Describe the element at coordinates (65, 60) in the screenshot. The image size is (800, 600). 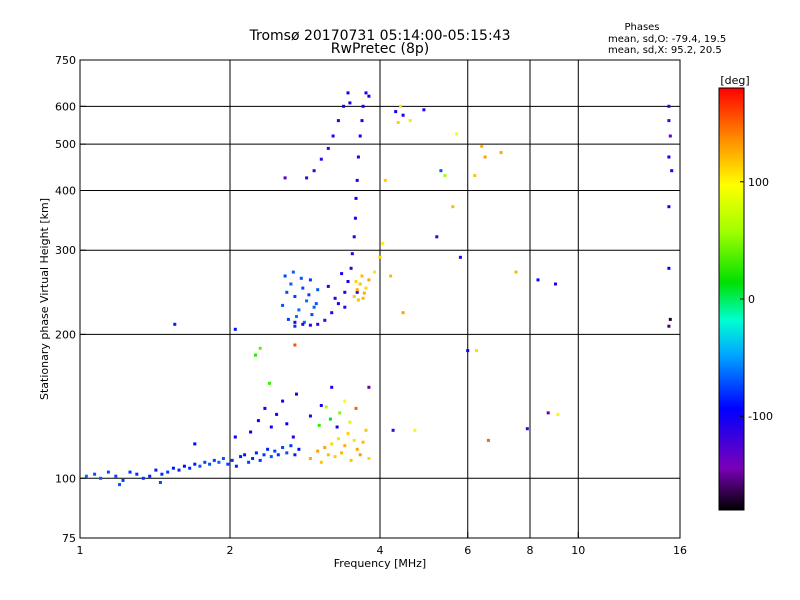
I see `y-tick-label: 750` at that location.